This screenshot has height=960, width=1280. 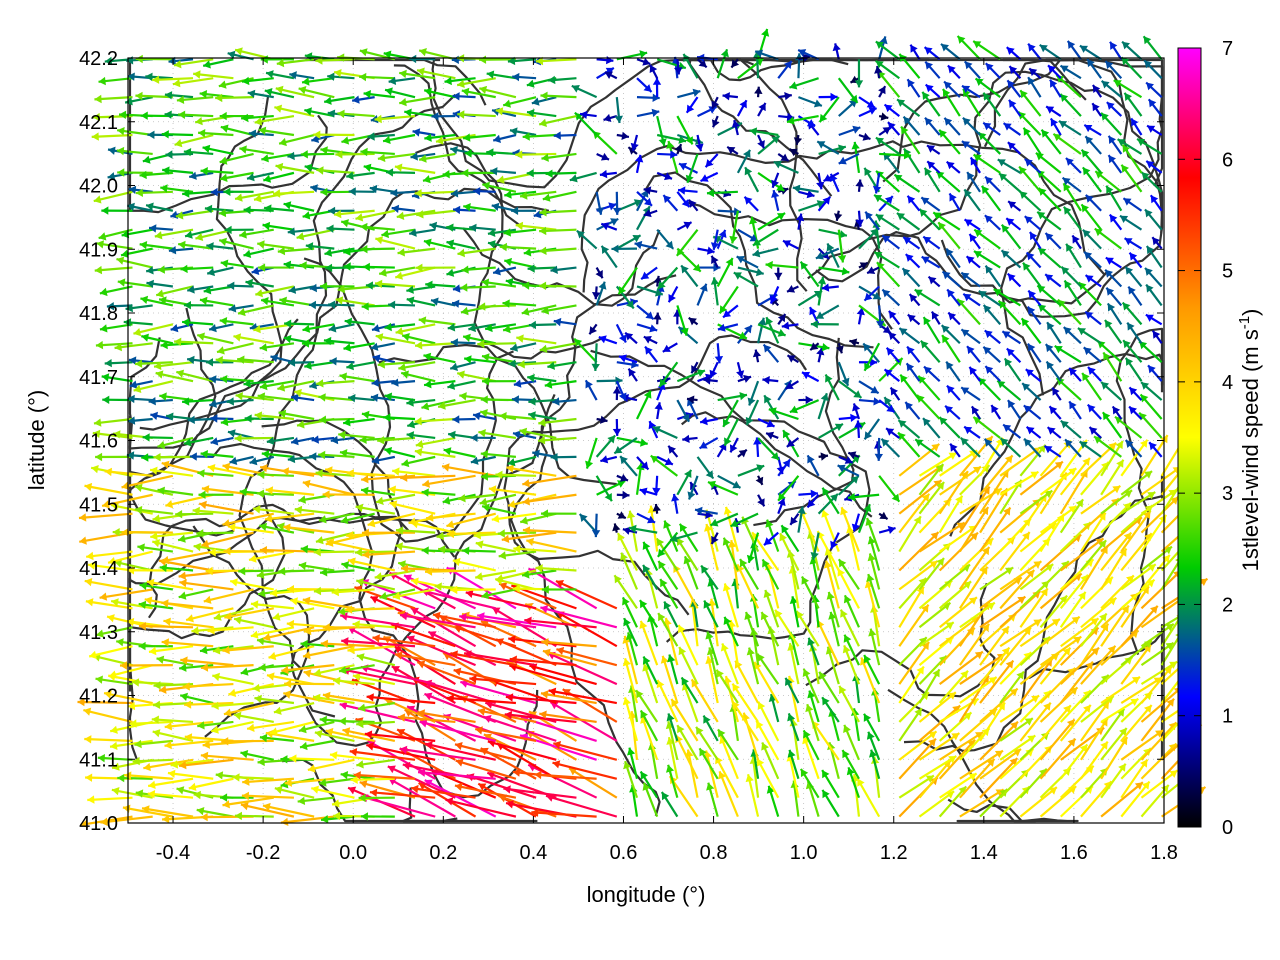 I want to click on colorbar-tick-label: 2, so click(x=1227, y=605).